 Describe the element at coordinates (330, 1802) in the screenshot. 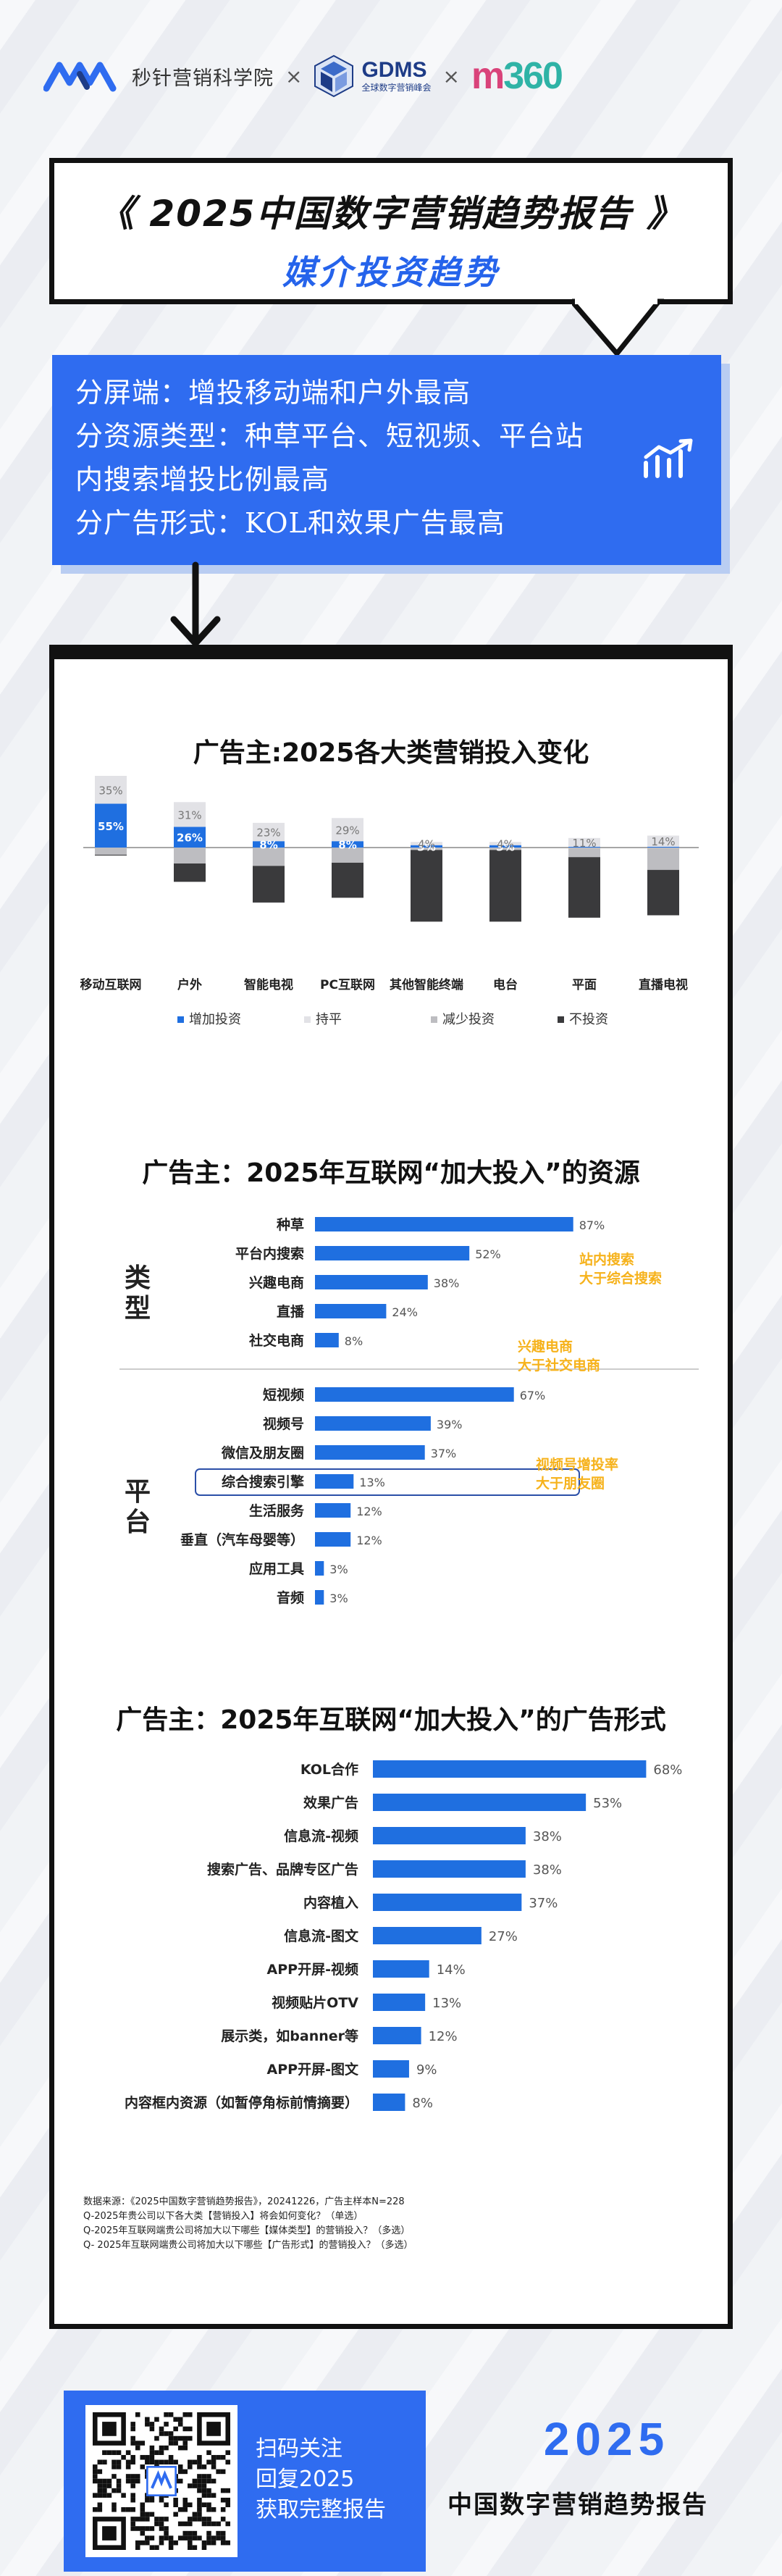

I see `row-label: 效果广告` at that location.